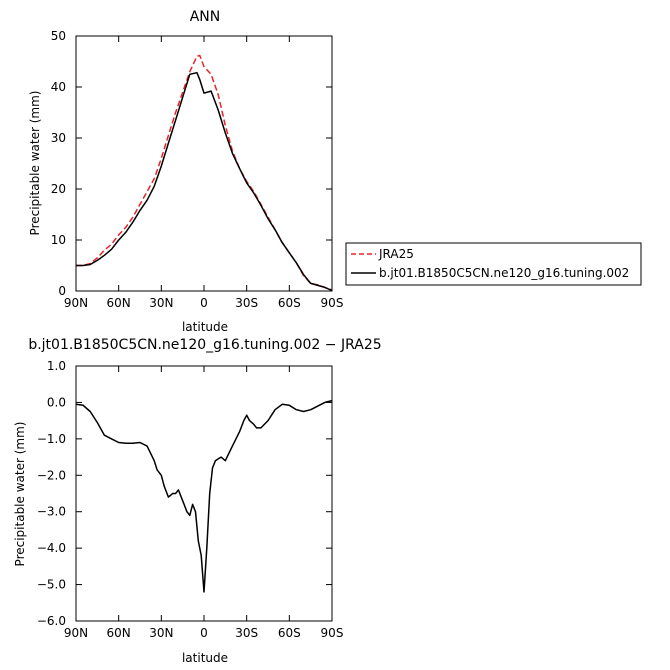  I want to click on bottom-series-lines, so click(204, 496).